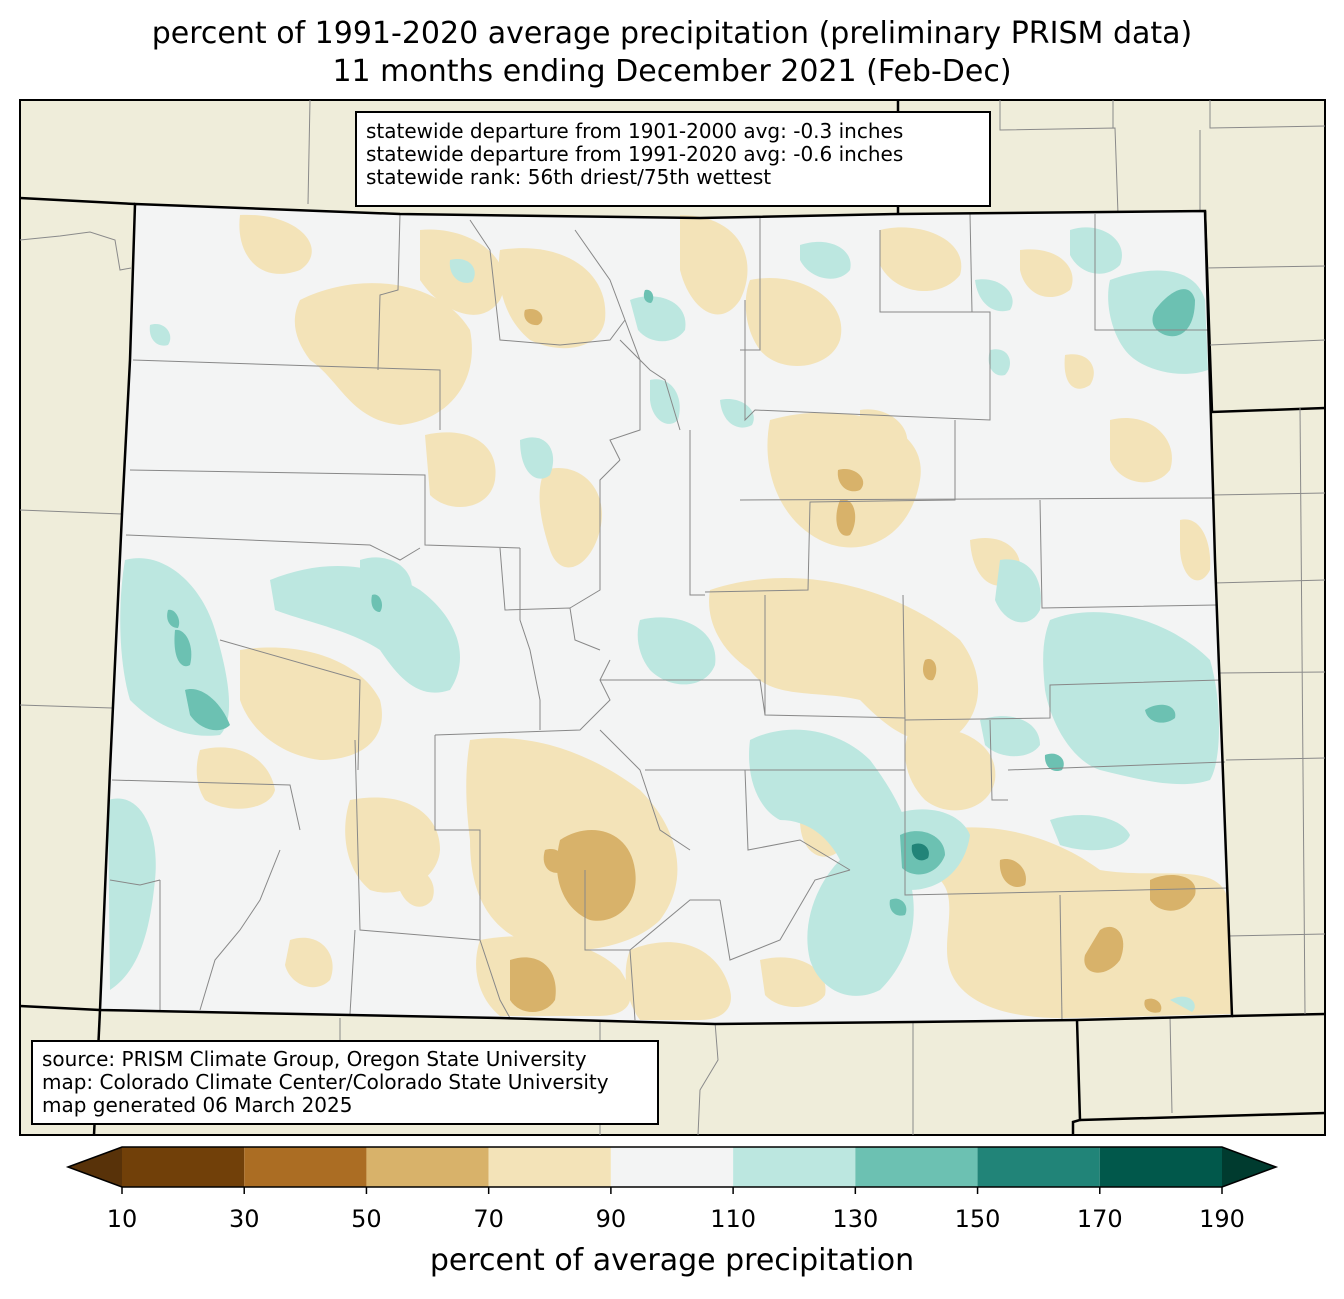  What do you see at coordinates (488, 1219) in the screenshot?
I see `colorbar-tick-label-70: 70` at bounding box center [488, 1219].